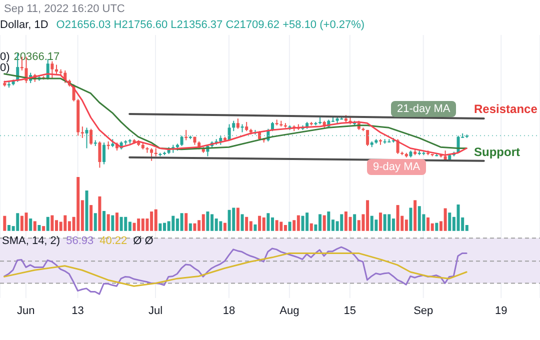 The height and width of the screenshot is (340, 540). Describe the element at coordinates (506, 109) in the screenshot. I see `annotation: Resistance` at that location.